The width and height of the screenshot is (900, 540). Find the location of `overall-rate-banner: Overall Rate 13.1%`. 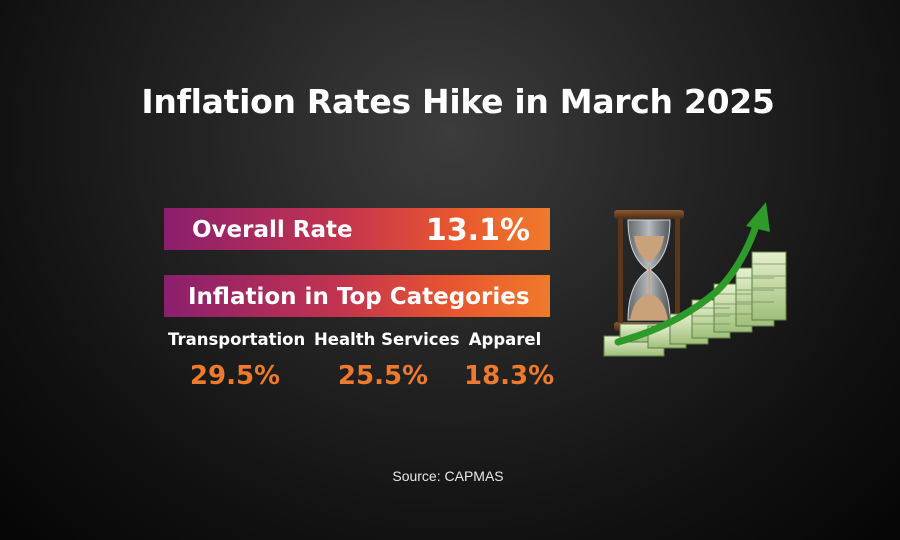

overall-rate-banner: Overall Rate 13.1% is located at coordinates (357, 229).